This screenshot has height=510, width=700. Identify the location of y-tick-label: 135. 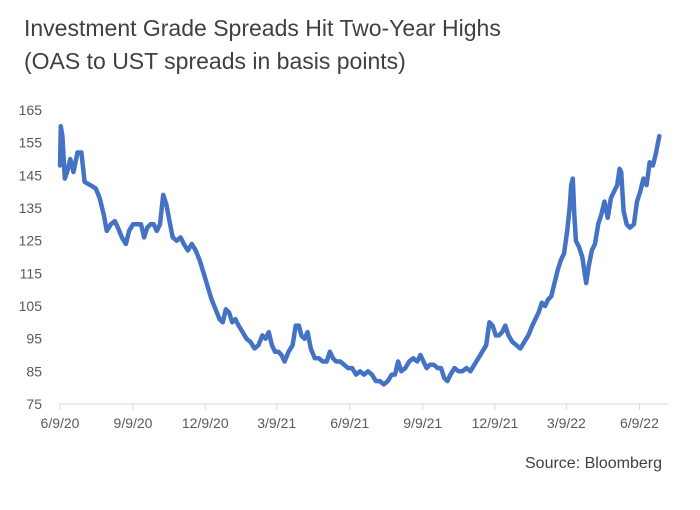
(31, 208).